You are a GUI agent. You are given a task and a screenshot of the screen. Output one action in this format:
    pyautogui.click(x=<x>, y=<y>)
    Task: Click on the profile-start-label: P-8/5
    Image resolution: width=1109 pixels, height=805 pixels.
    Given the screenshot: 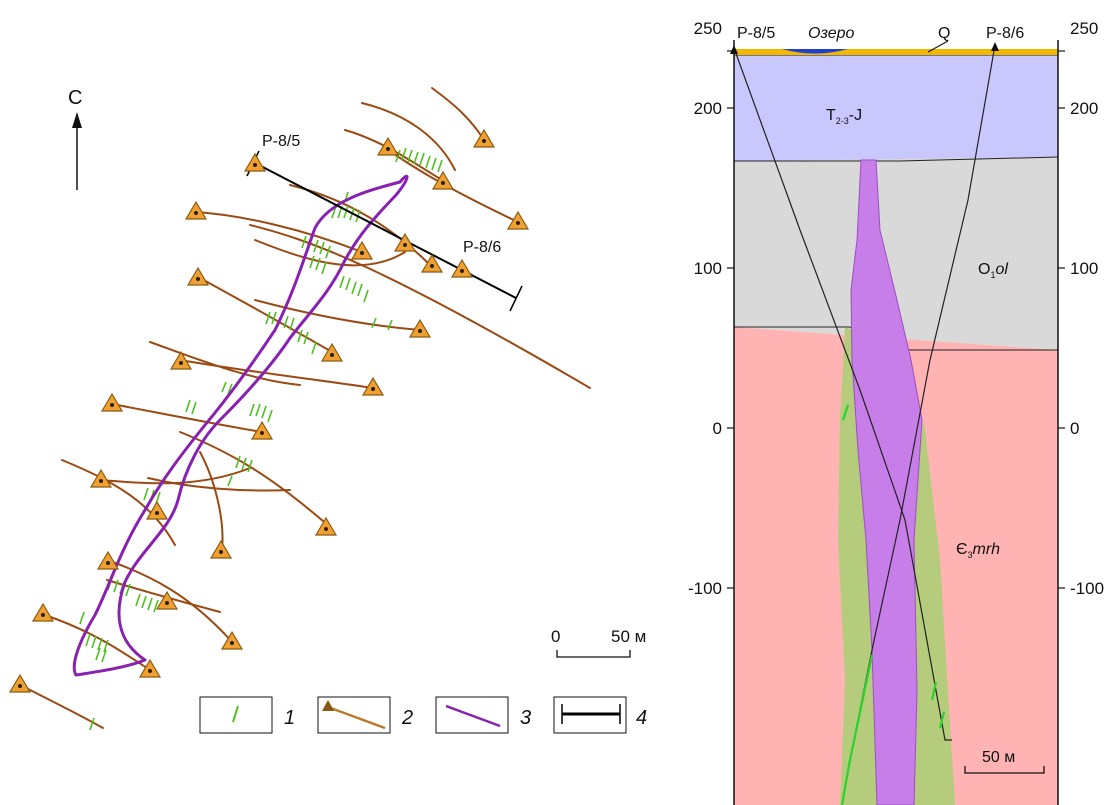 What is the action you would take?
    pyautogui.click(x=281, y=141)
    